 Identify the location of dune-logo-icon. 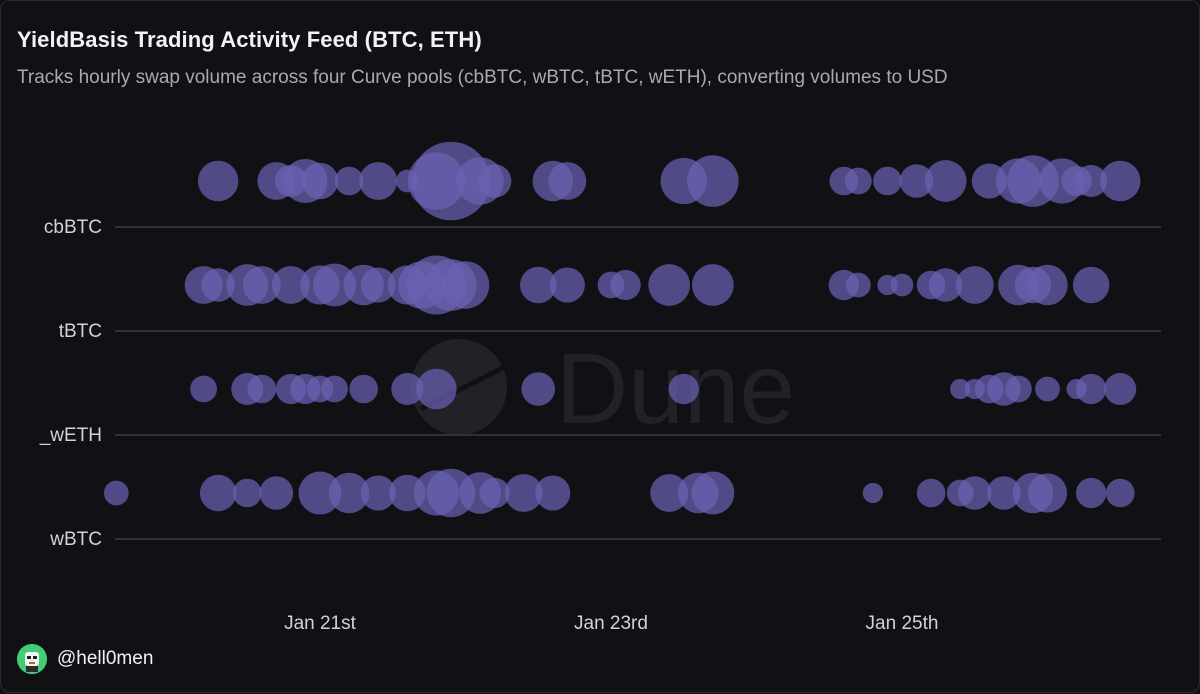
(459, 387).